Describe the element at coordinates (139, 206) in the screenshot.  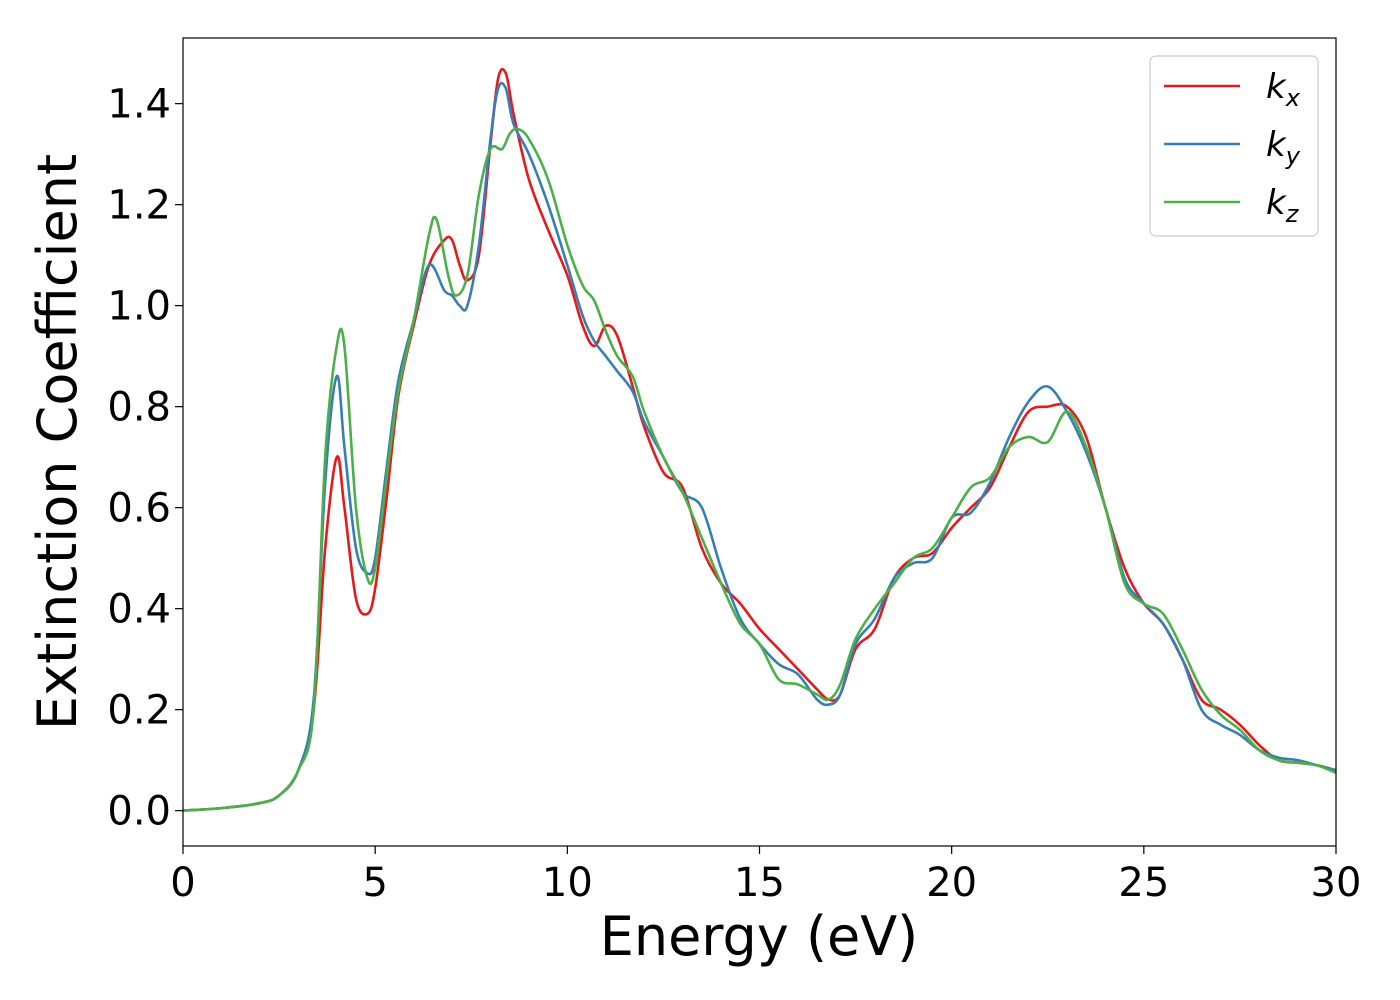
I see `y-tick-label: 1.2` at that location.